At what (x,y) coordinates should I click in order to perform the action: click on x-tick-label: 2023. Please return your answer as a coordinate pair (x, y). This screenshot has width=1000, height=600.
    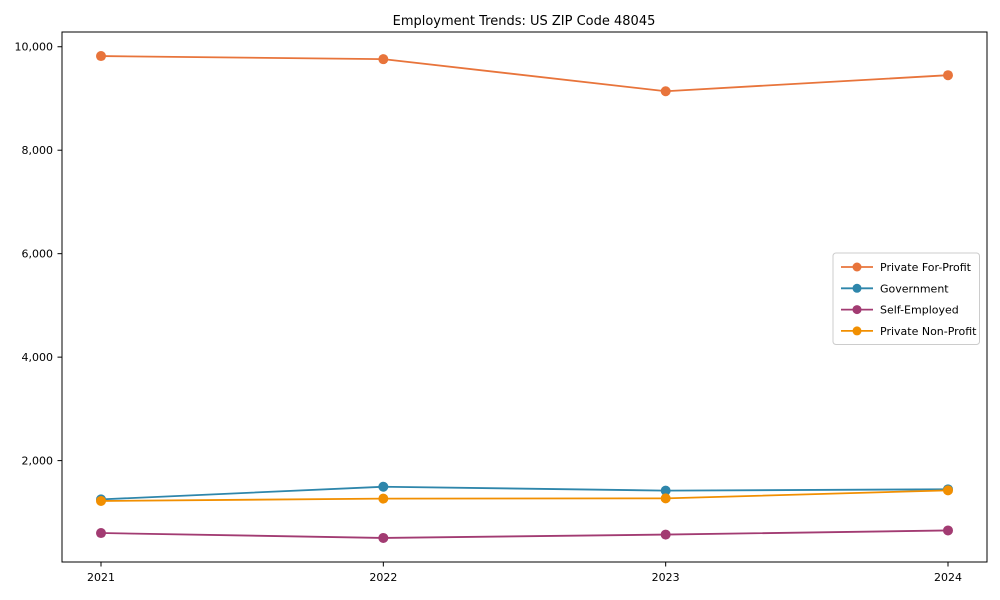
    Looking at the image, I should click on (666, 577).